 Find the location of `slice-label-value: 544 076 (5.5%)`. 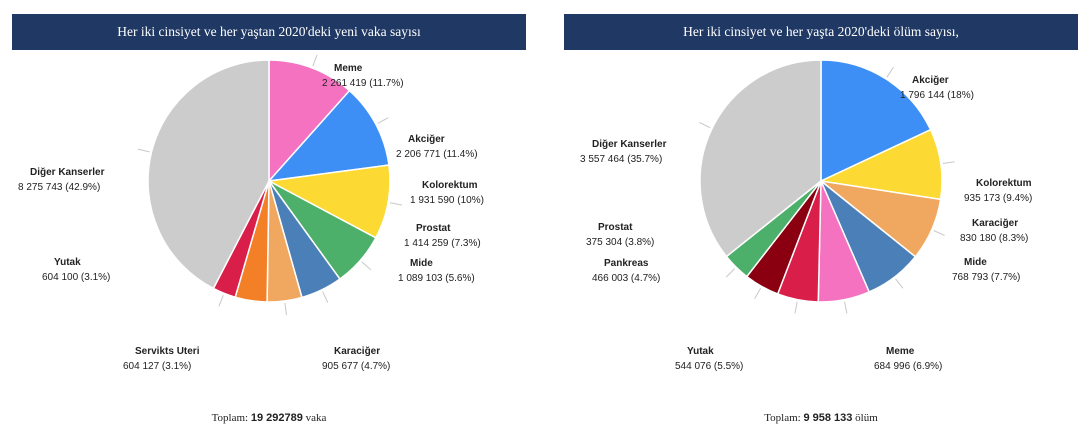

slice-label-value: 544 076 (5.5%) is located at coordinates (709, 366).